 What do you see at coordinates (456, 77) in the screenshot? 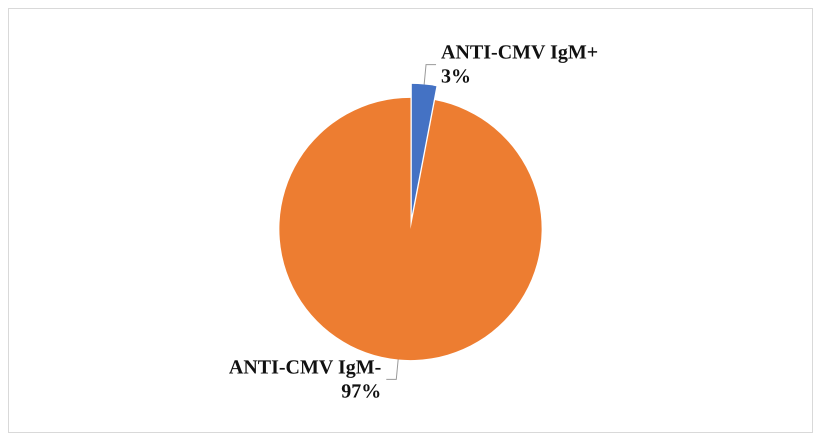
I see `data-label: 3%` at bounding box center [456, 77].